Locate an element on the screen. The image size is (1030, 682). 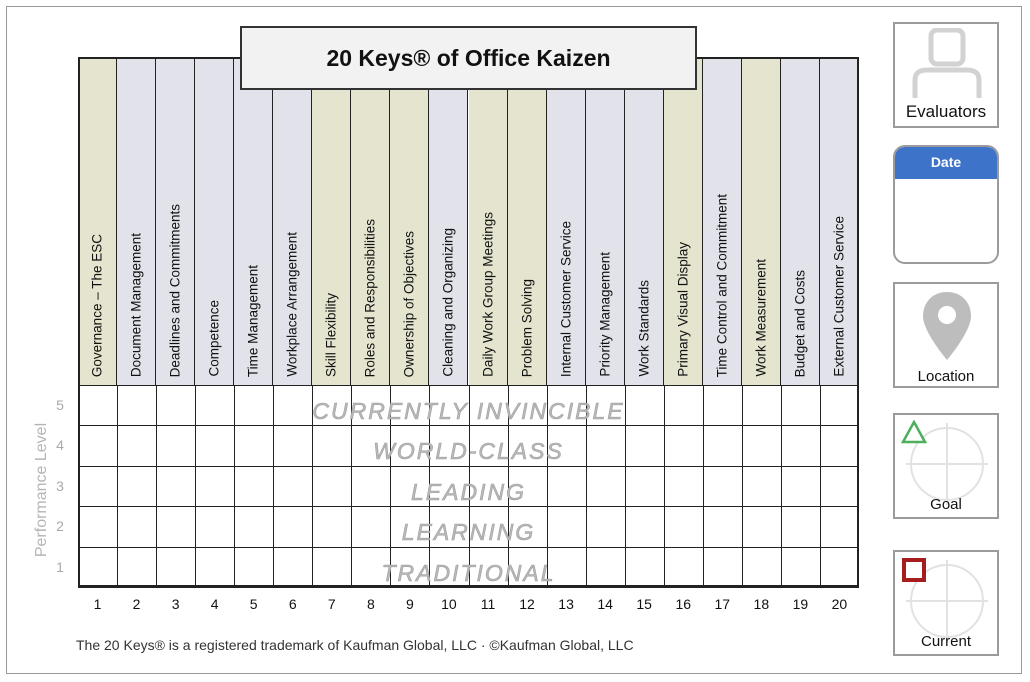
key-column-11: Daily Work Group Meetings is located at coordinates (488, 221).